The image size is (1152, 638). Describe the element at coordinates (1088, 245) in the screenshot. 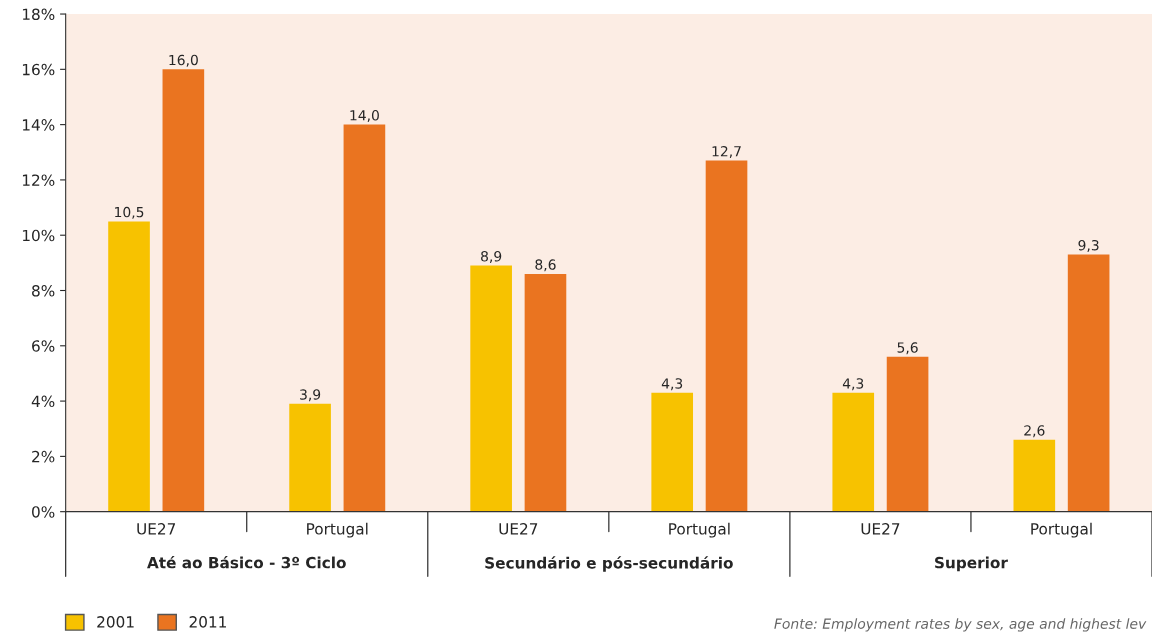

I see `data-label: 9,3` at that location.